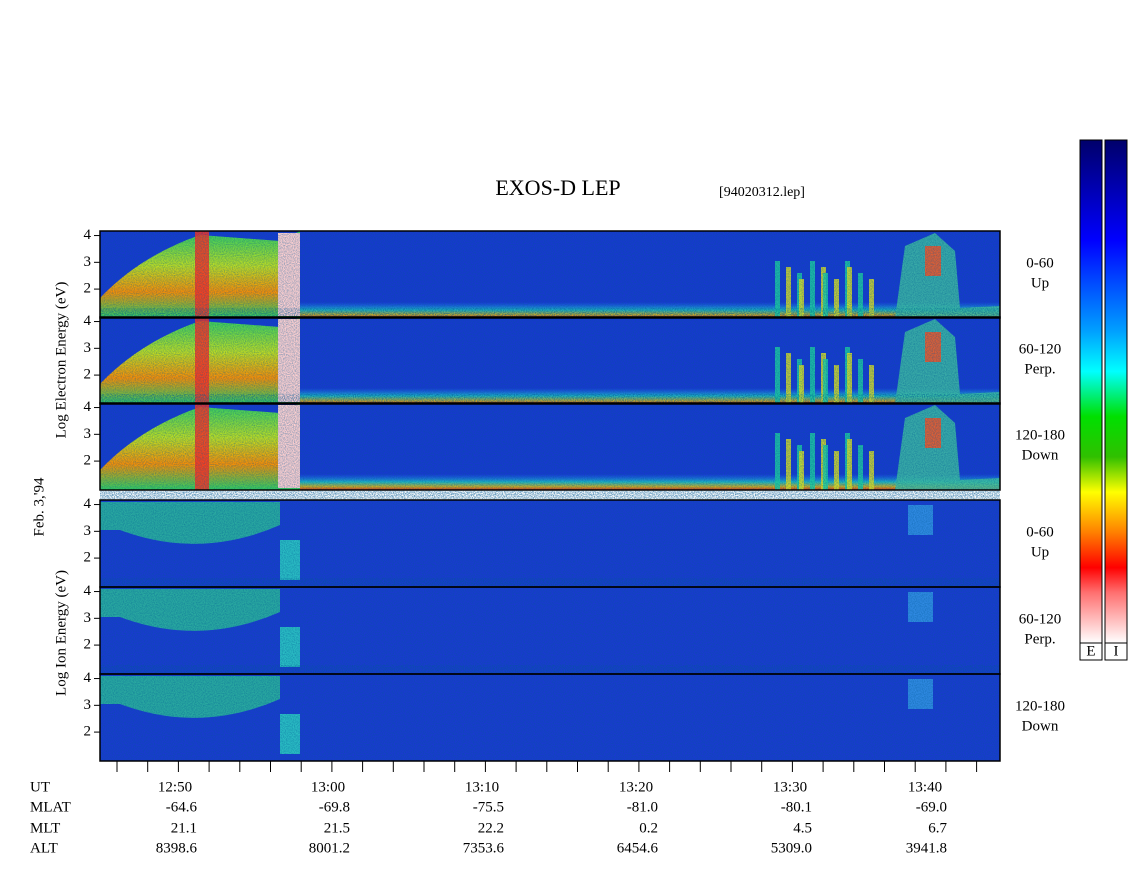 This screenshot has width=1130, height=880. I want to click on time-label: 13:00, so click(328, 787).